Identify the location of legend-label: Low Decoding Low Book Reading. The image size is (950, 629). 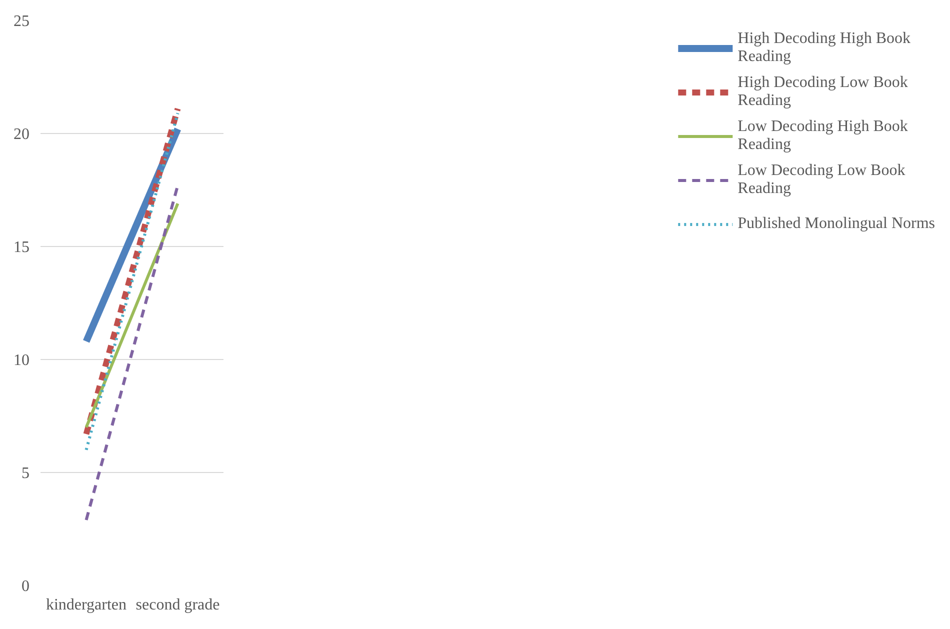
(822, 180).